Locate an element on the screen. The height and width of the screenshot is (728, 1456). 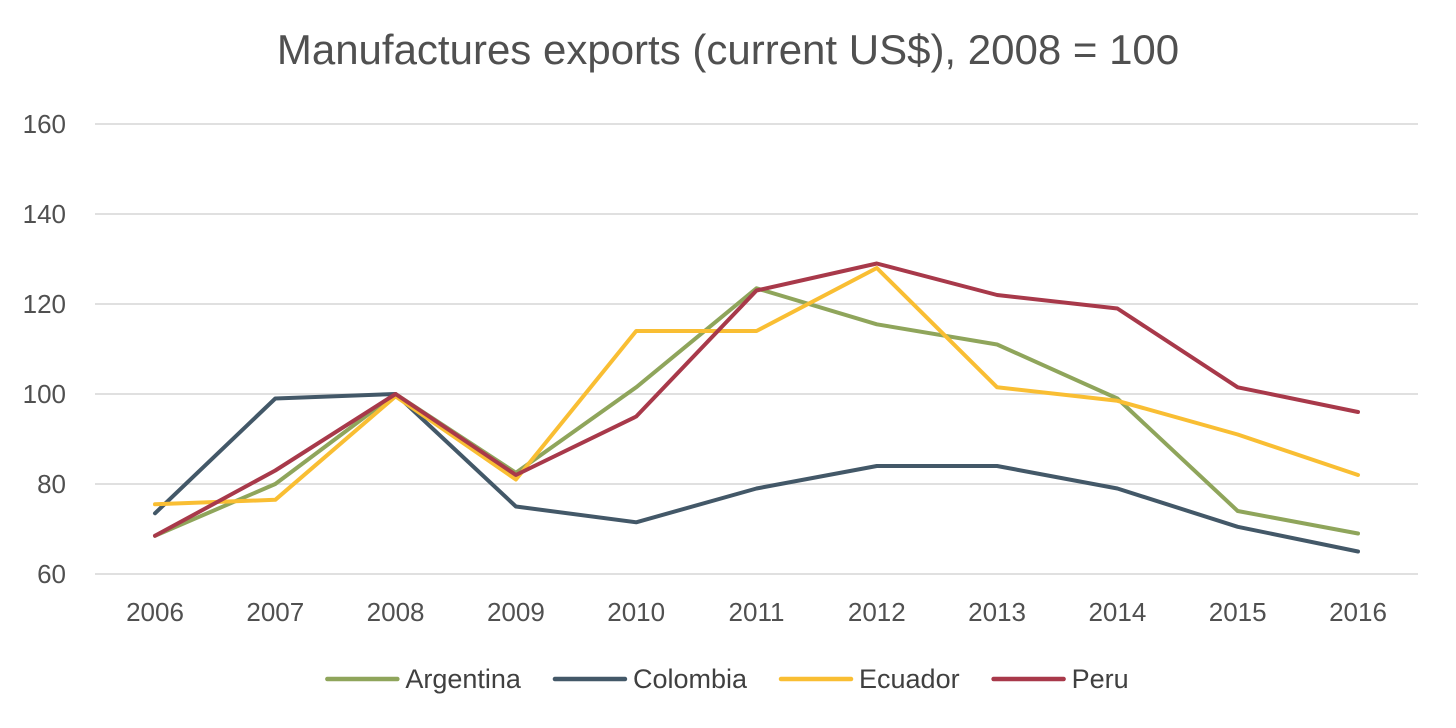
x-tick-label: 2012 is located at coordinates (877, 612).